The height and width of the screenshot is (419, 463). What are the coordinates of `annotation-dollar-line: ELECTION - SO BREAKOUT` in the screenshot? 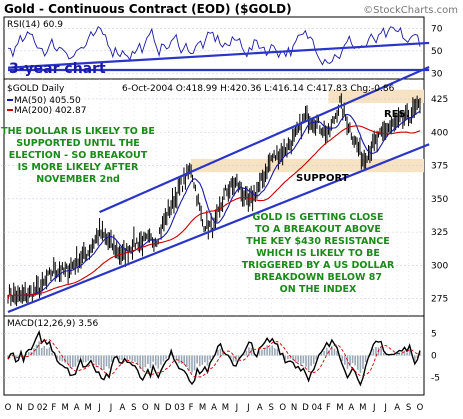 It's located at (78, 155).